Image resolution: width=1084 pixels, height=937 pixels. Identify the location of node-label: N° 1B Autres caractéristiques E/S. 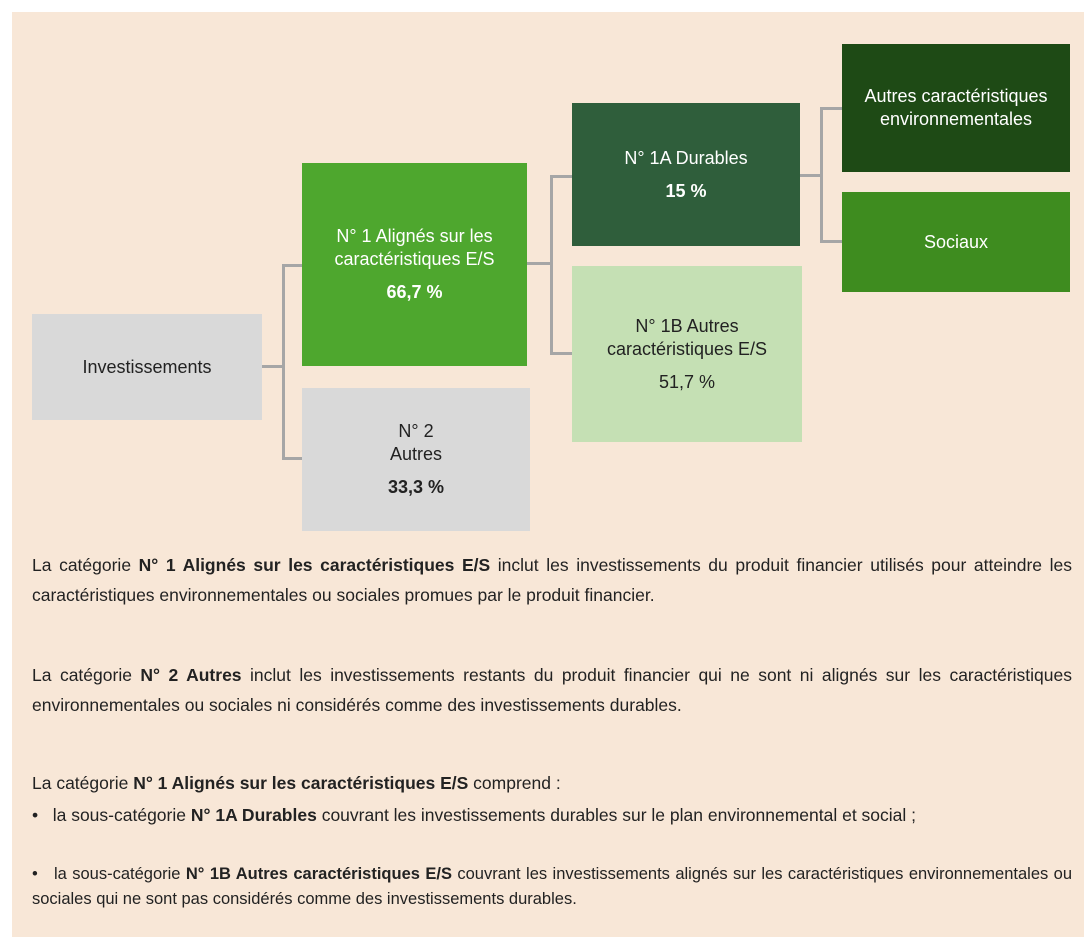
(687, 337).